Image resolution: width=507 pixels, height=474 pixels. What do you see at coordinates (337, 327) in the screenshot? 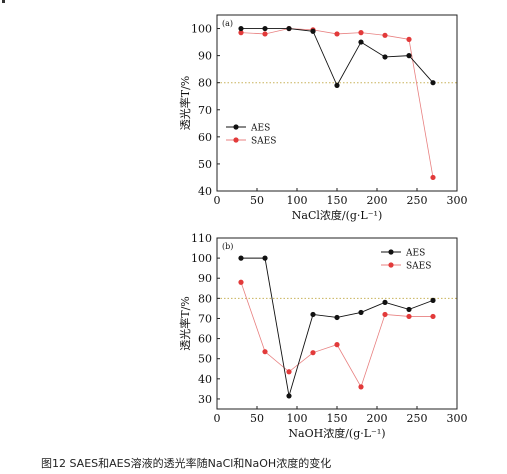
I see `p2-series-line-aes` at bounding box center [337, 327].